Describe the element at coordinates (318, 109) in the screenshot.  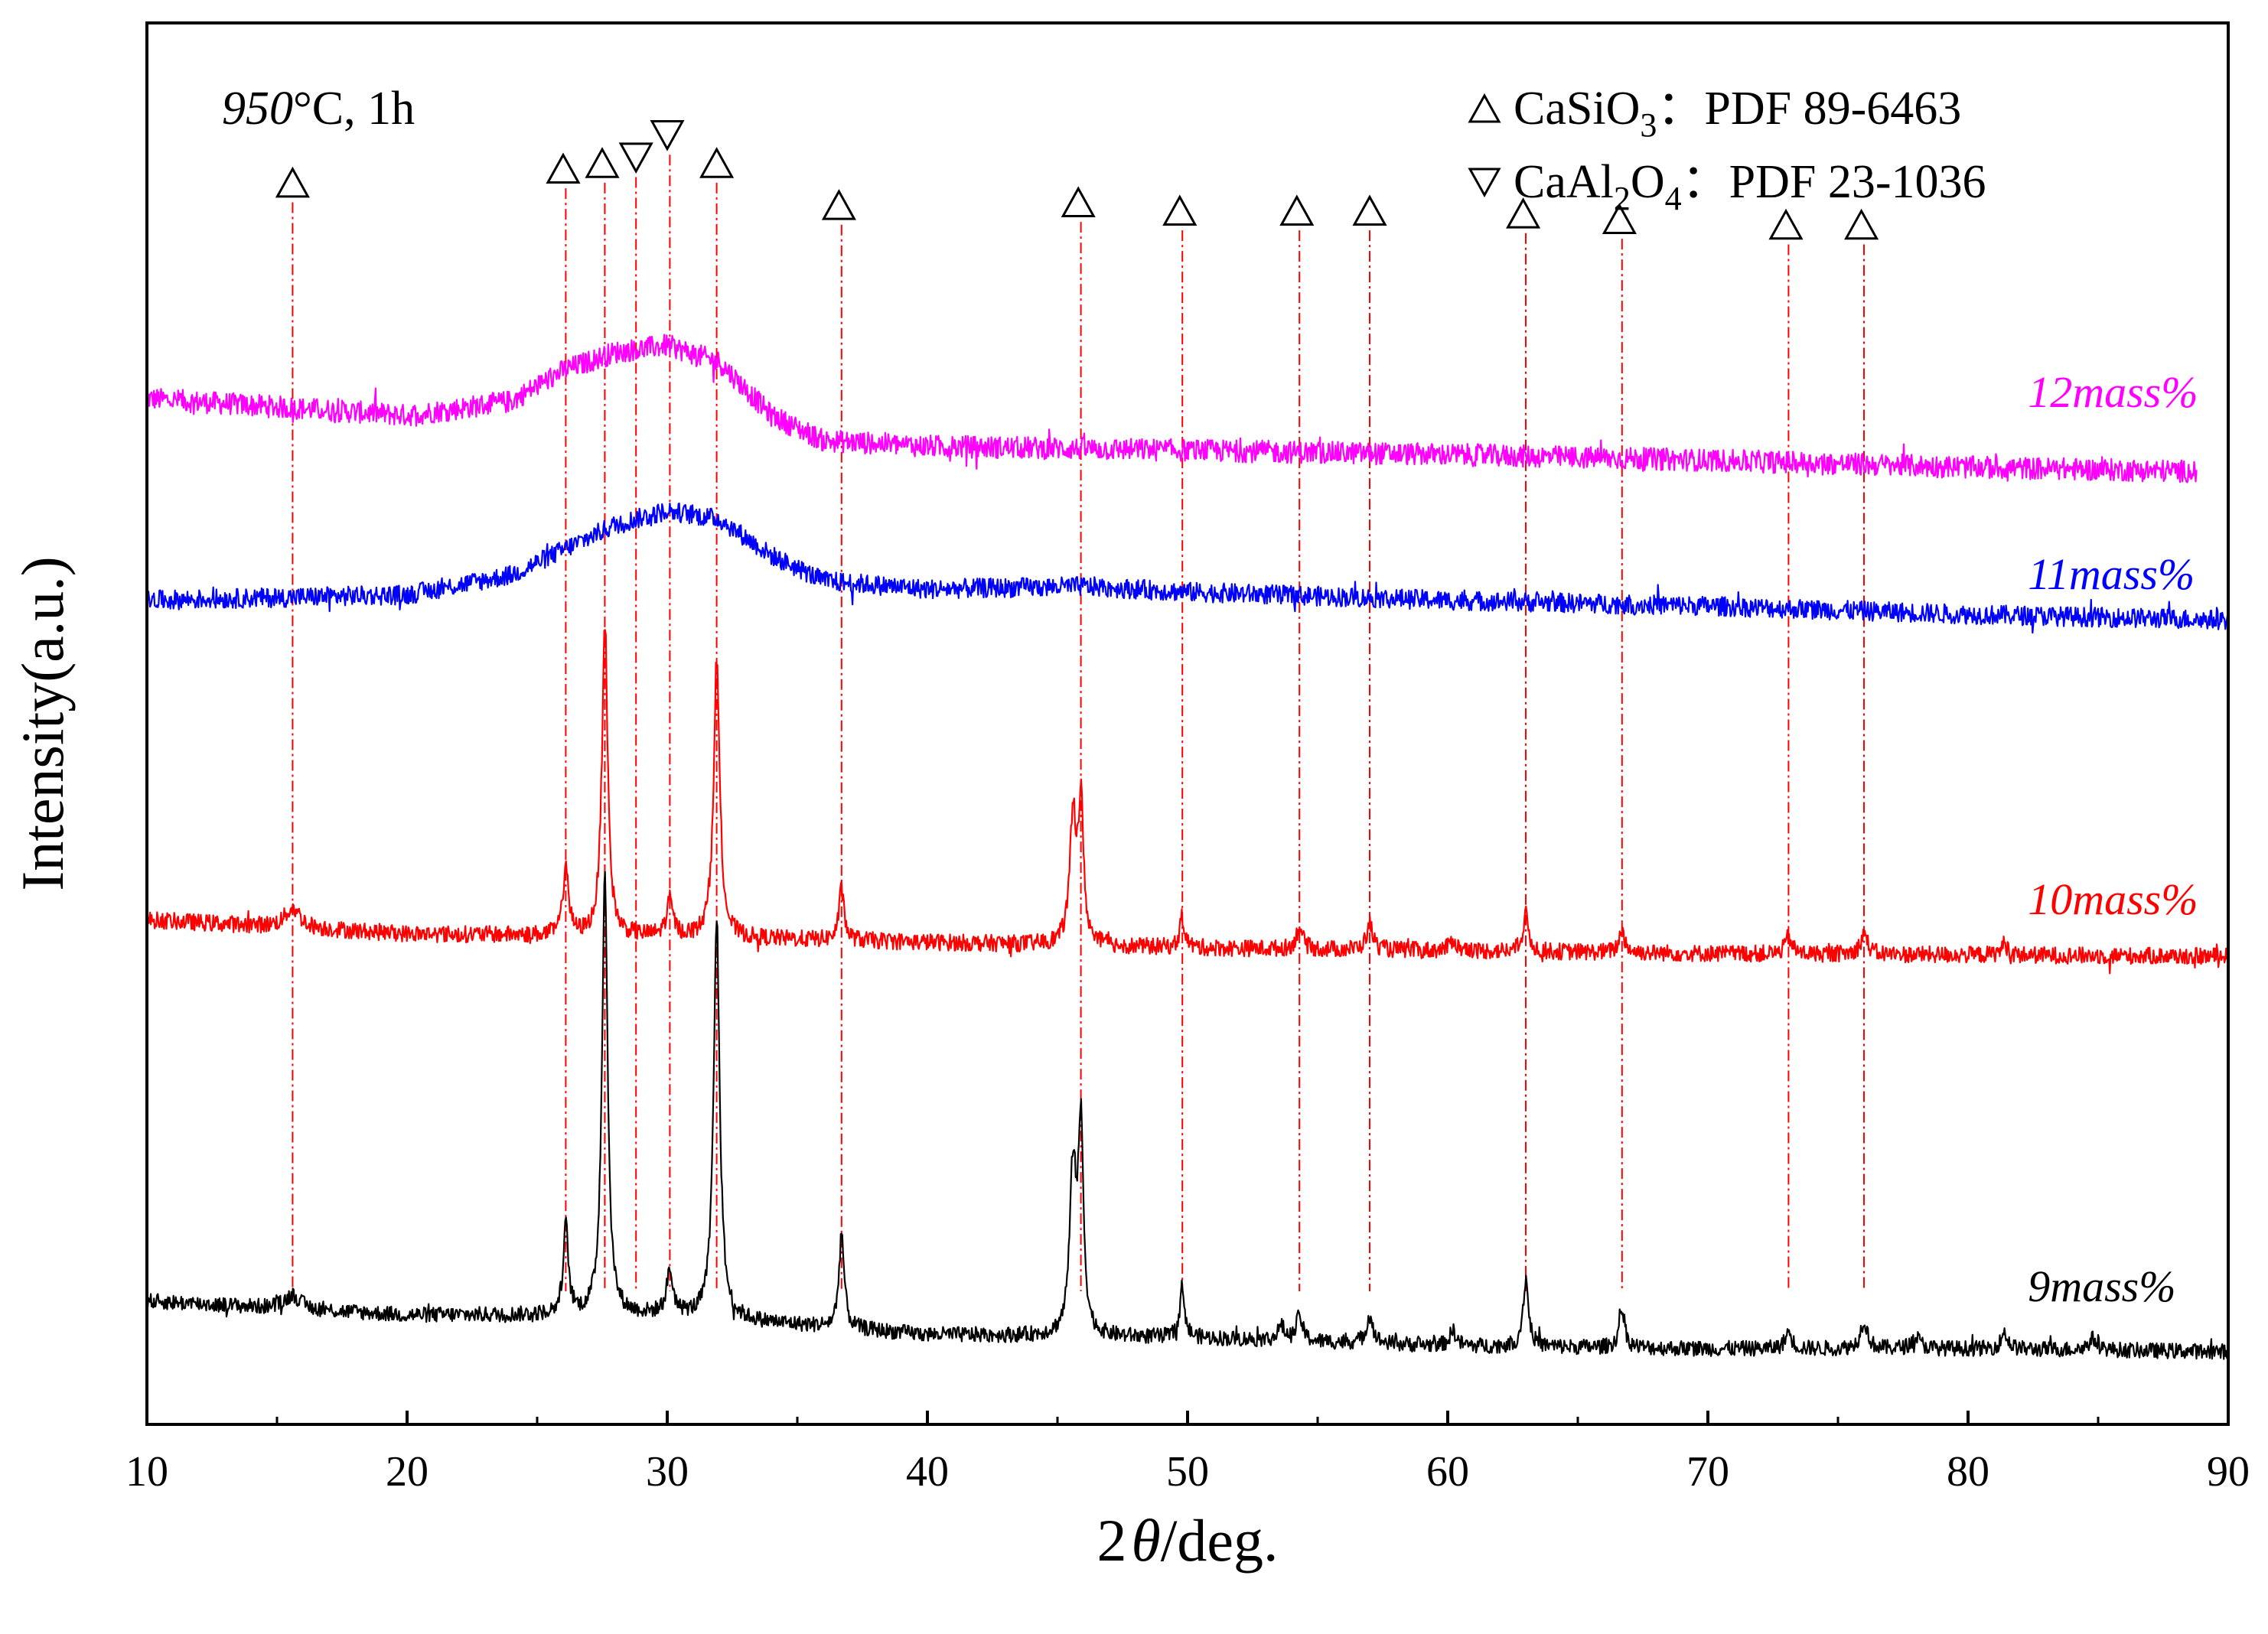
I see `condition-annotation: 950°C, 1h` at that location.